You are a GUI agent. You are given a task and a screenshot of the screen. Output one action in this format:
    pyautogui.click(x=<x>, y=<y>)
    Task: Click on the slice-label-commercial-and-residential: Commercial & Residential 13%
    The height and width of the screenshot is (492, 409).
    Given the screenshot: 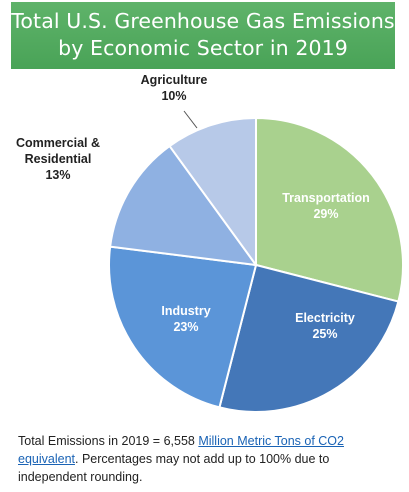 What is the action you would take?
    pyautogui.click(x=58, y=159)
    